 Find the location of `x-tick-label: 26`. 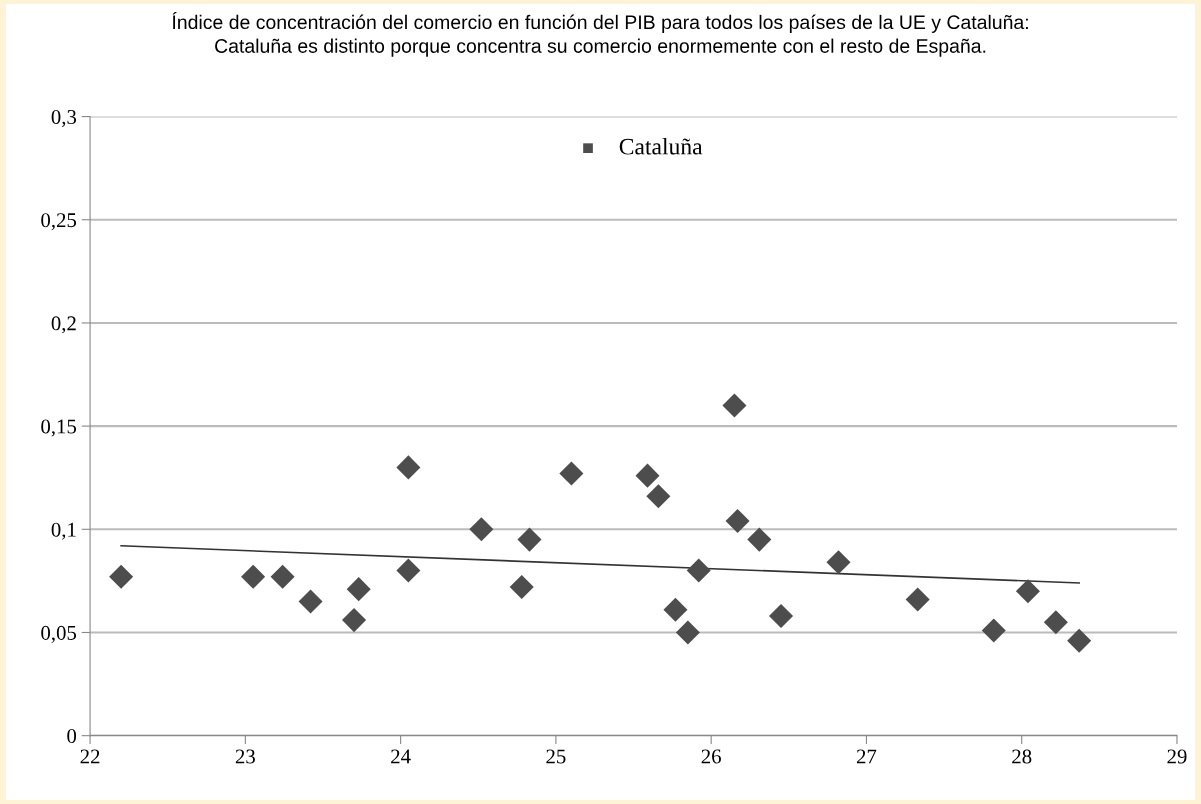

x-tick-label: 26 is located at coordinates (711, 756).